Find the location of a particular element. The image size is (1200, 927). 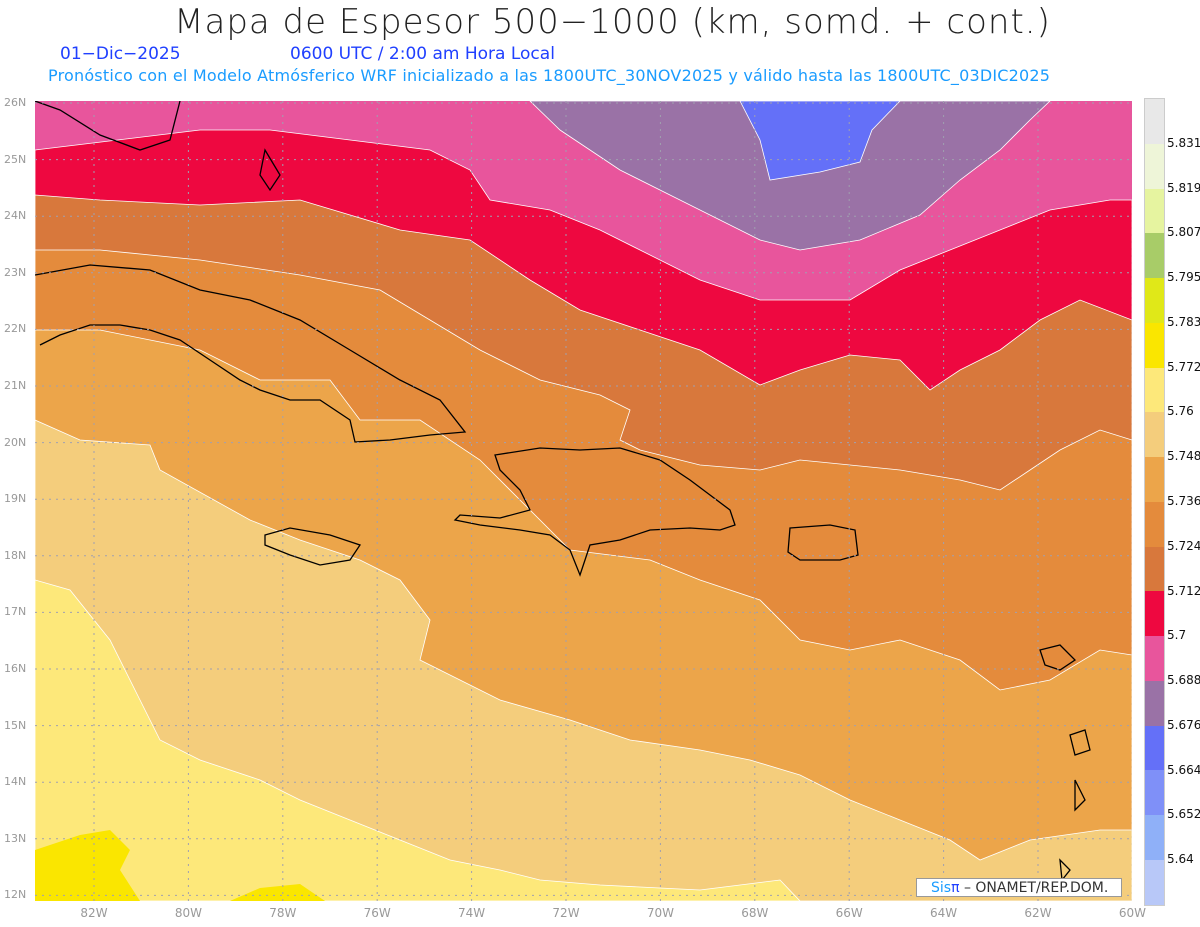

sispi-logo-sis: Sis is located at coordinates (941, 888).